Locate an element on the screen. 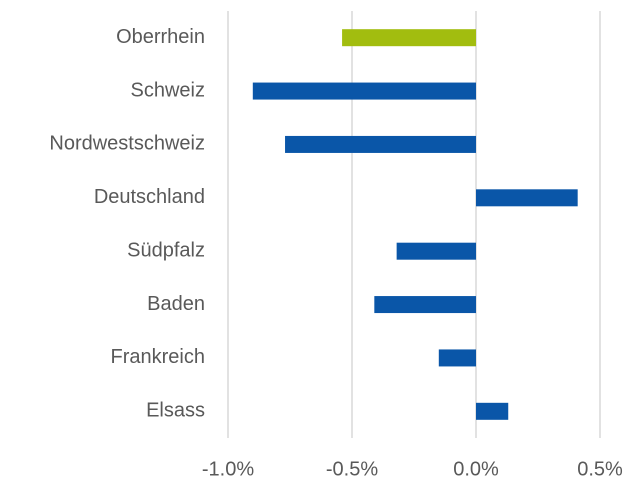 Image resolution: width=630 pixels, height=481 pixels. x-tick-label: 0.0% is located at coordinates (476, 469).